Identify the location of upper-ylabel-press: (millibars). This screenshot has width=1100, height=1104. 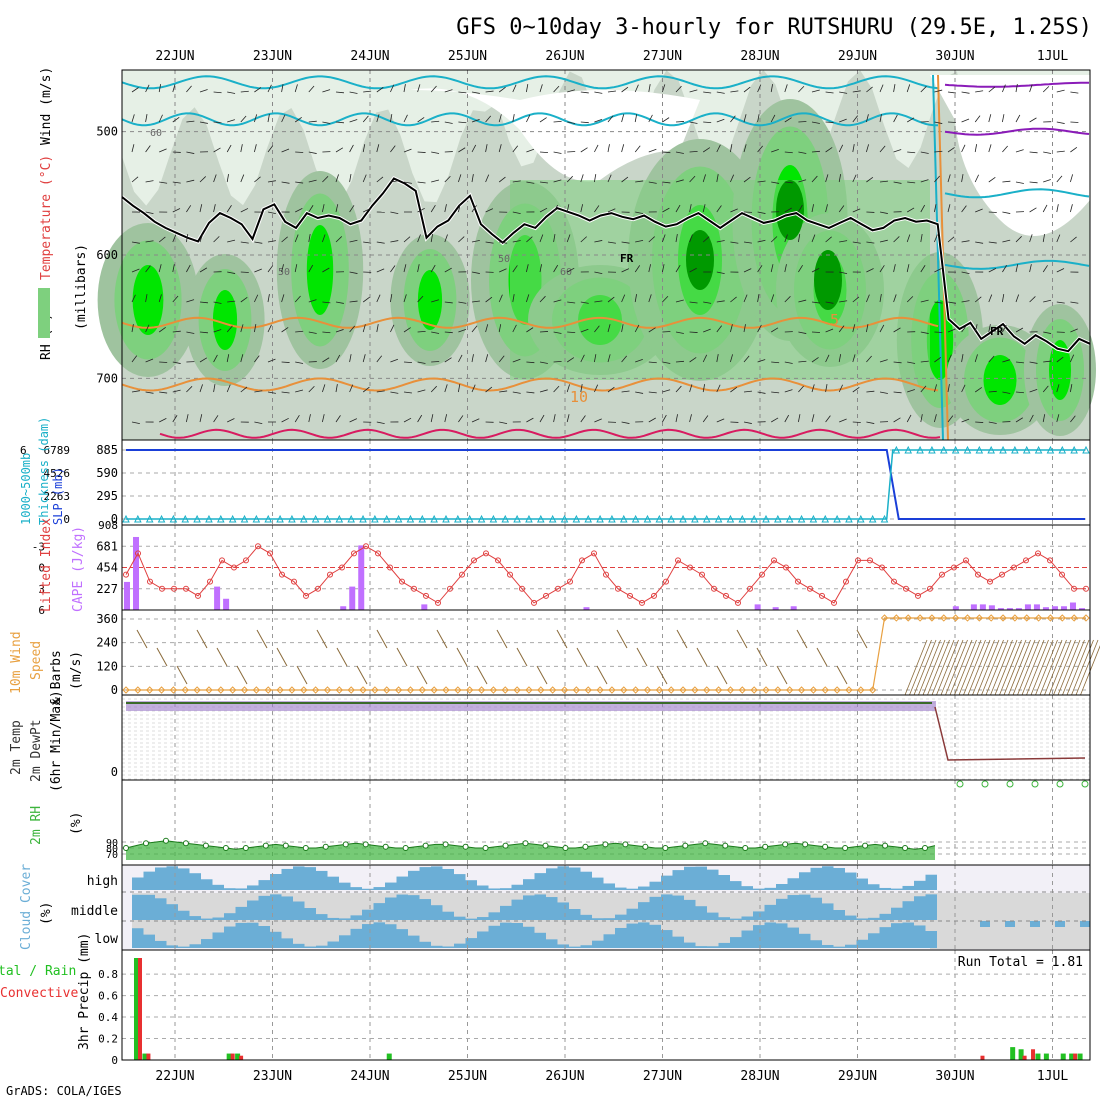
(81, 287).